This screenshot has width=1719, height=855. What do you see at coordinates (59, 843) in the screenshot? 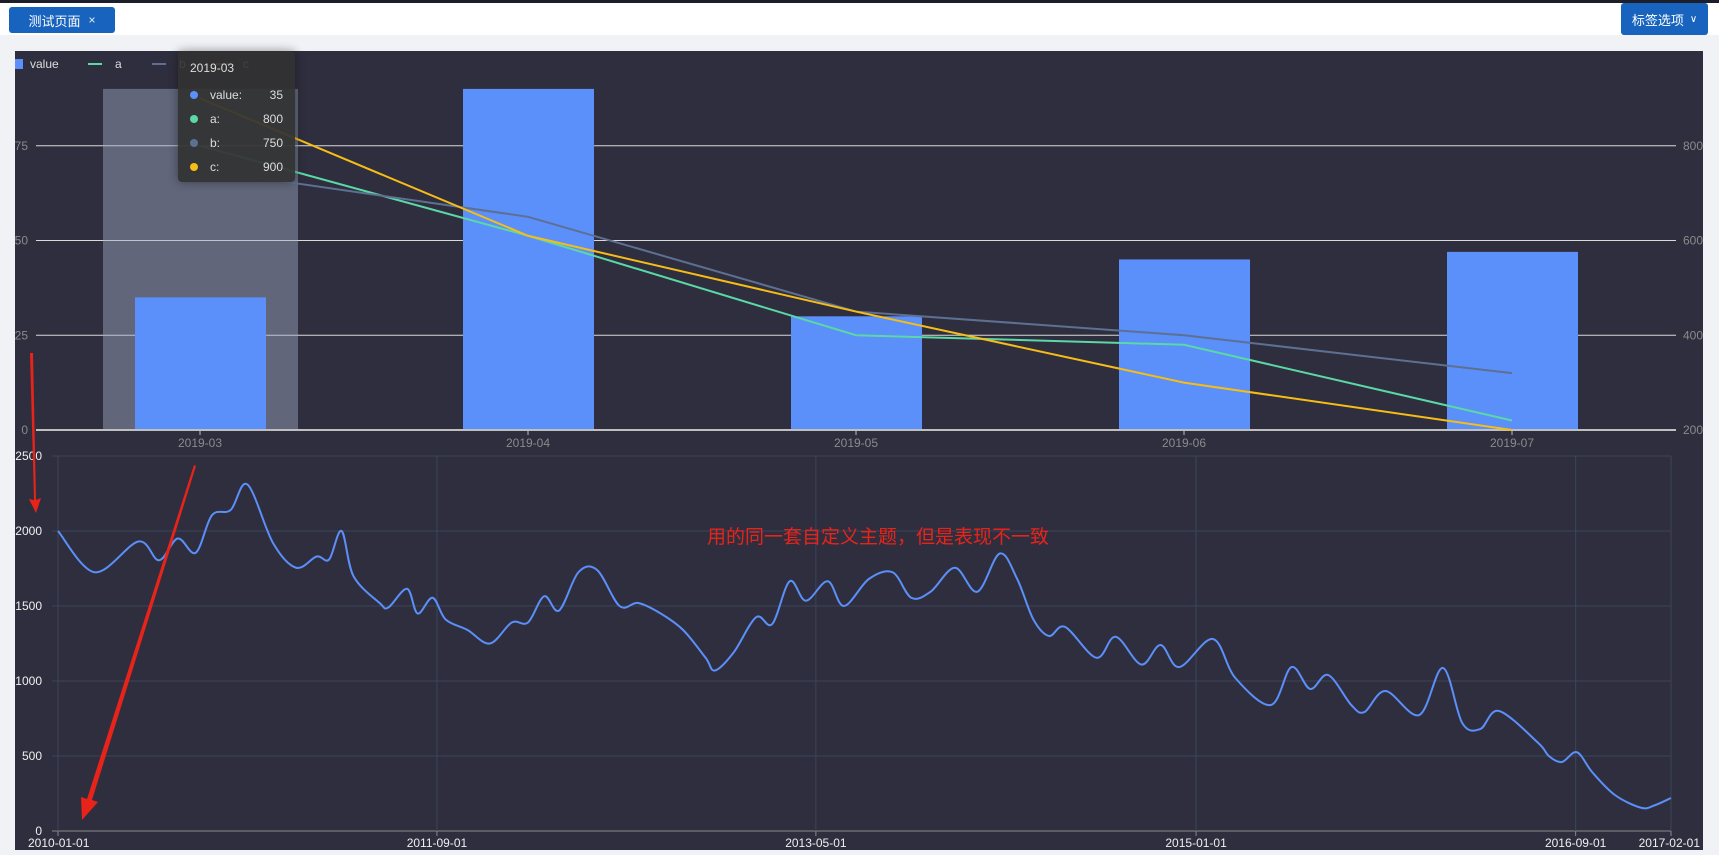
I see `x-axis-tick: 2010-01-01` at bounding box center [59, 843].